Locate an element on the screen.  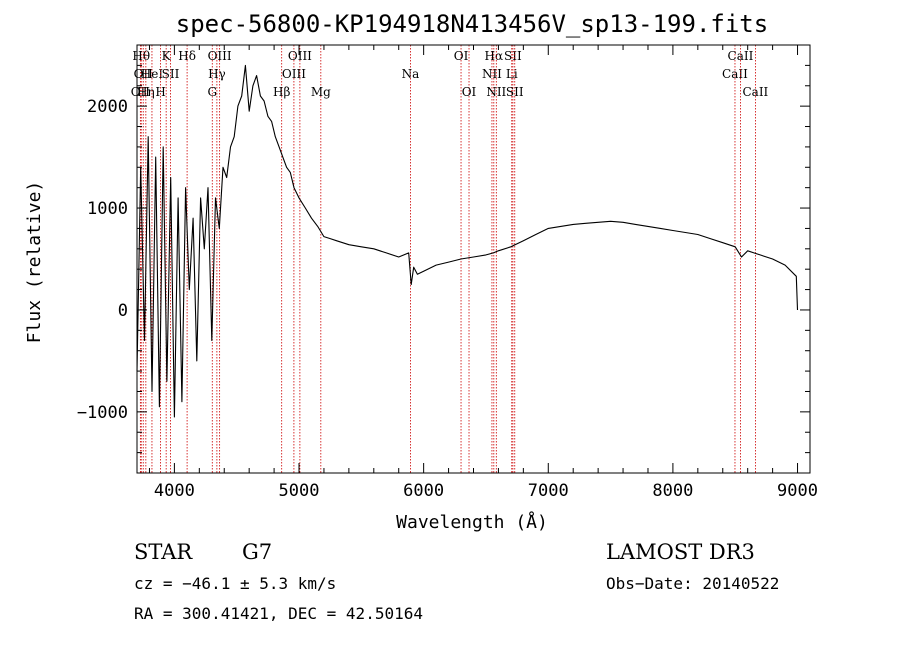
redshift-value: cz = −46.1 ± 5.3 km/s is located at coordinates (235, 583).